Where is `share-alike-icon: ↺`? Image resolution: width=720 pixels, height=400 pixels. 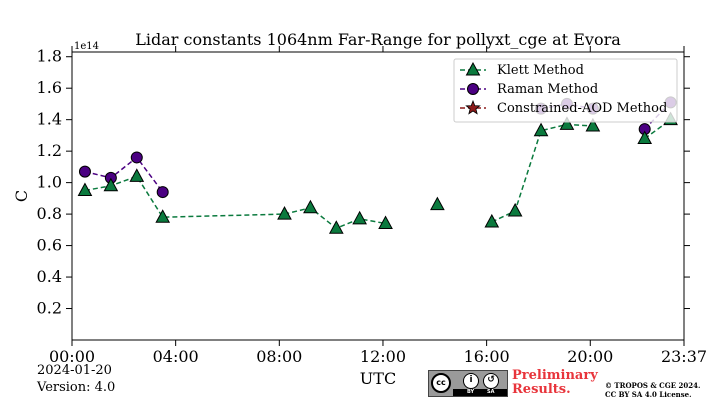
share-alike-icon: ↺ is located at coordinates (491, 381).